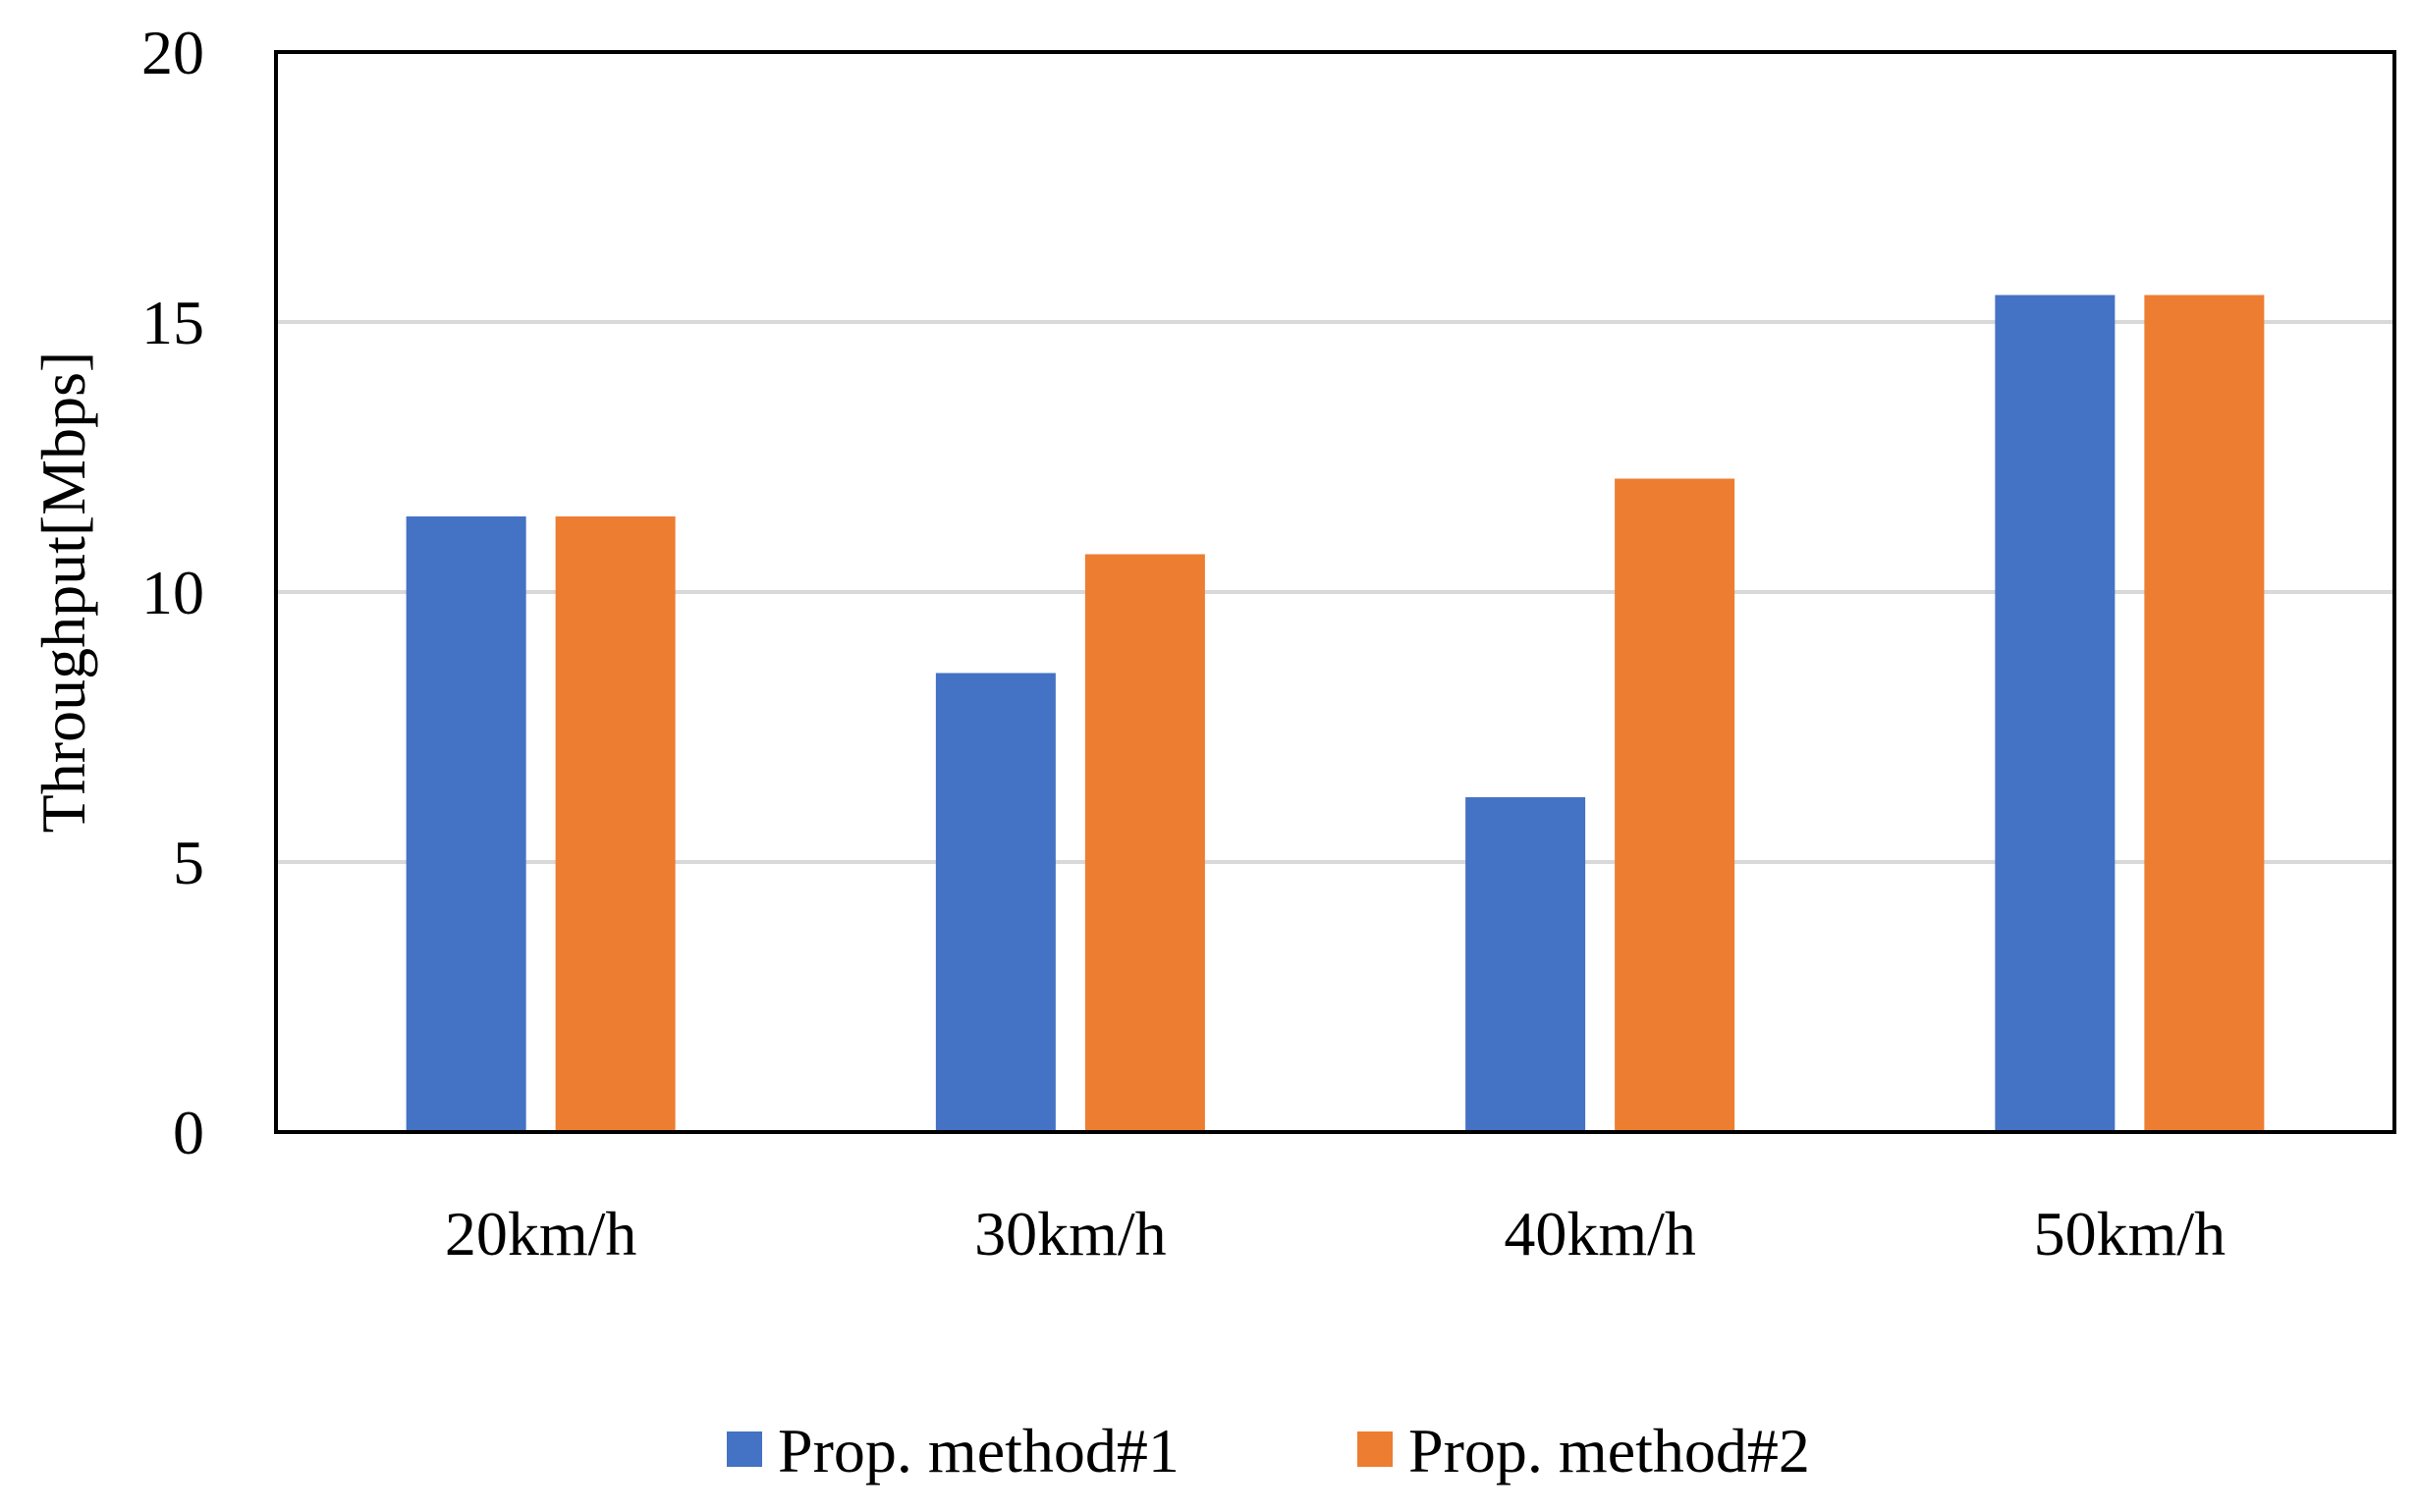  What do you see at coordinates (1609, 1451) in the screenshot?
I see `legend-label-2: Prop. method#2` at bounding box center [1609, 1451].